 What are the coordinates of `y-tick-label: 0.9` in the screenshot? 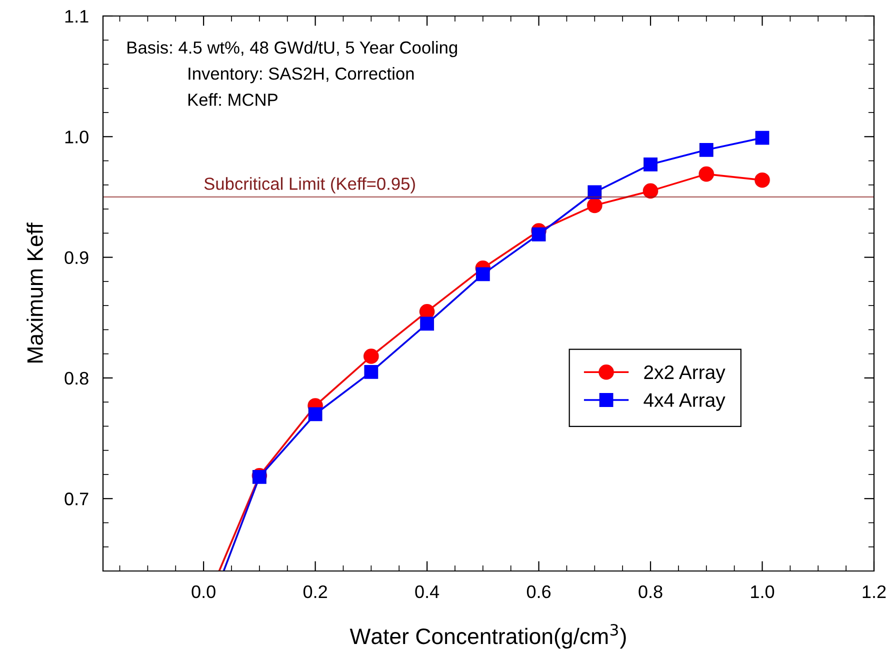 It's located at (76, 257).